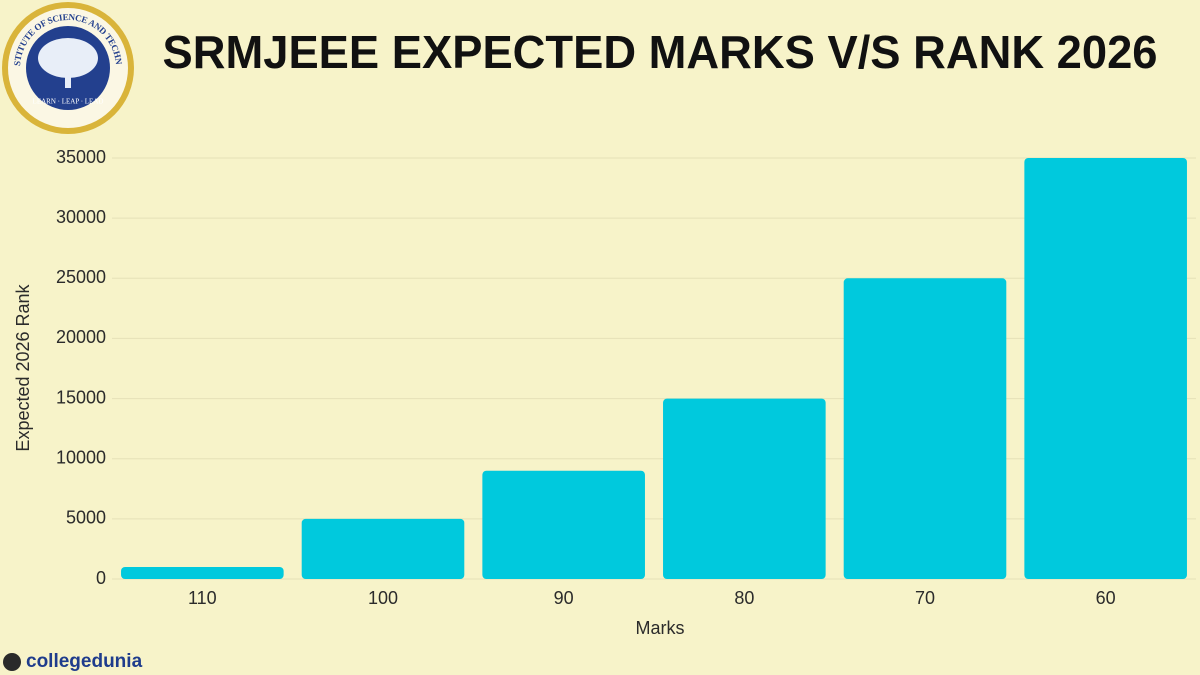 The height and width of the screenshot is (675, 1200). What do you see at coordinates (202, 598) in the screenshot?
I see `x-tick-label: 110` at bounding box center [202, 598].